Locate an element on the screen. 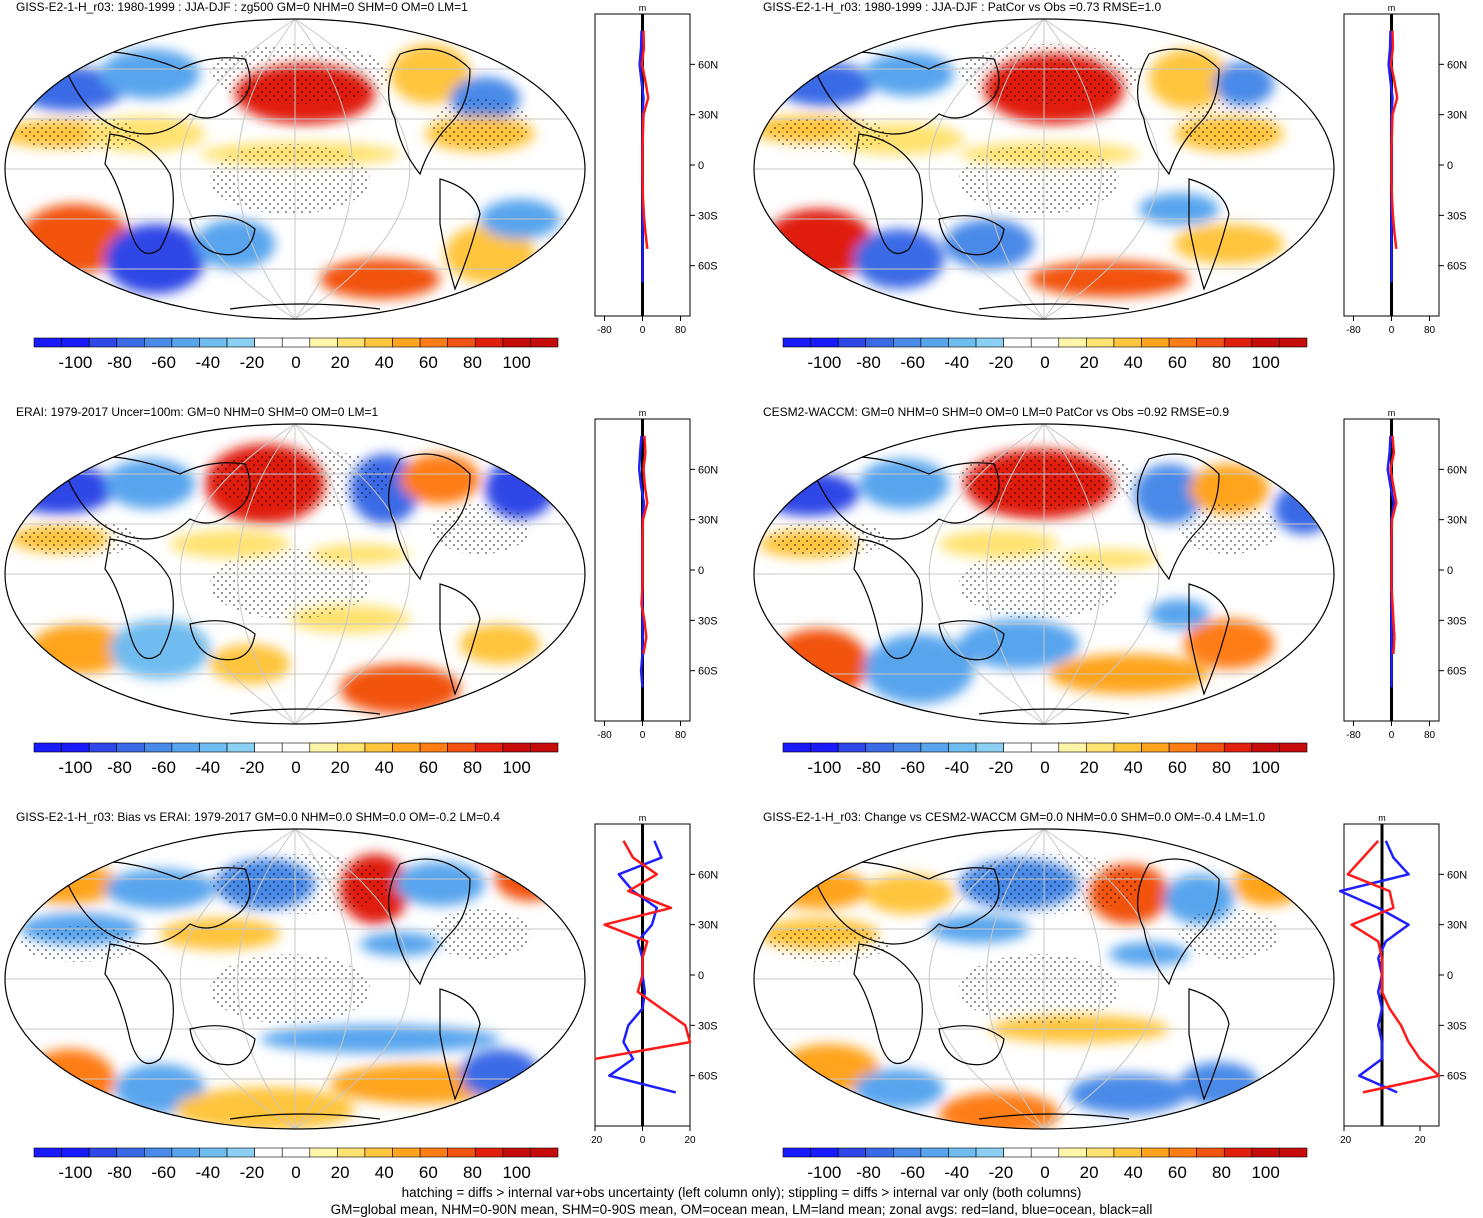 This screenshot has height=1218, width=1483. colorbar-tick-label: 0 is located at coordinates (1044, 362).